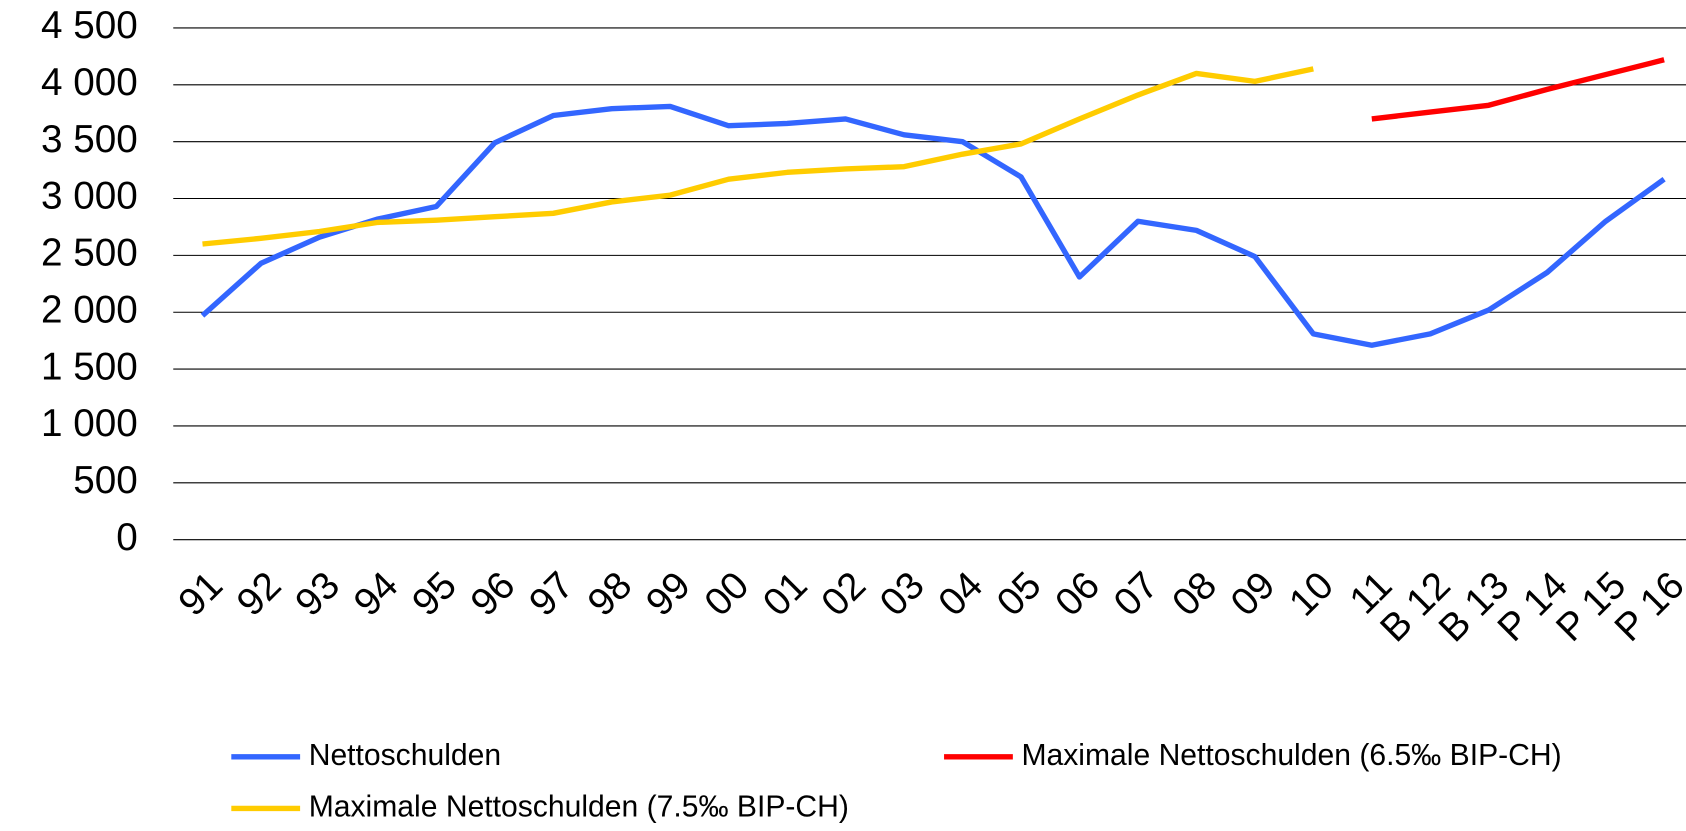 This screenshot has height=831, width=1686. Describe the element at coordinates (89, 196) in the screenshot. I see `y-tick-label: 3 000` at that location.